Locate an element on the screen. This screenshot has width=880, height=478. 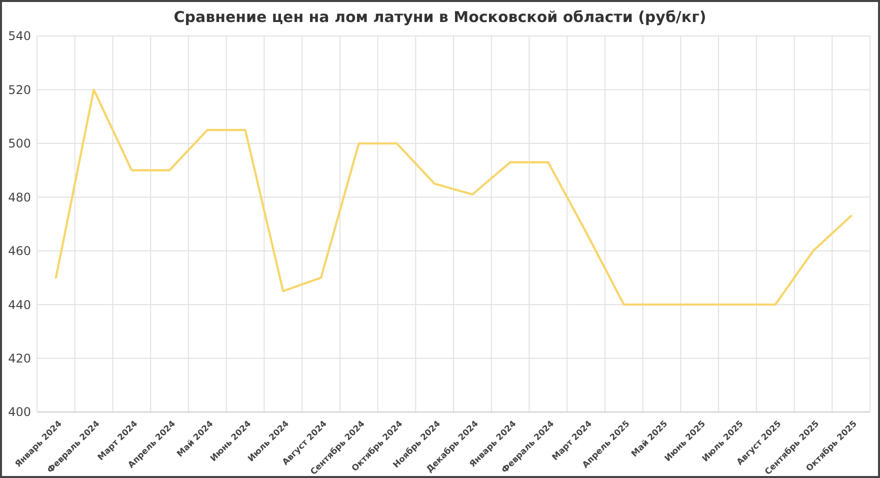
y-tick-label: 400 is located at coordinates (19, 412).